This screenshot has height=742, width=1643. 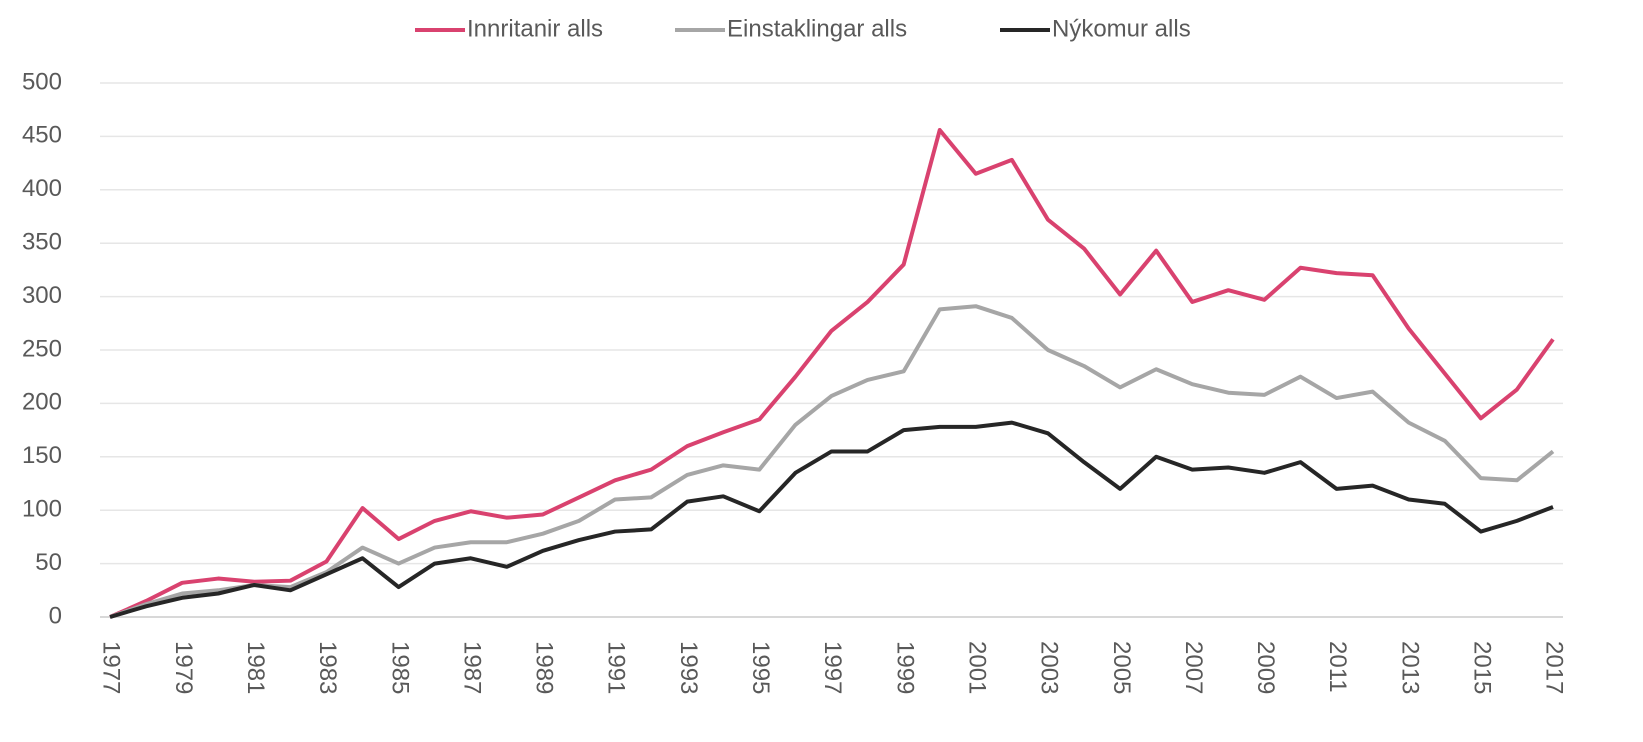 What do you see at coordinates (42, 455) in the screenshot?
I see `y-tick-label: 150` at bounding box center [42, 455].